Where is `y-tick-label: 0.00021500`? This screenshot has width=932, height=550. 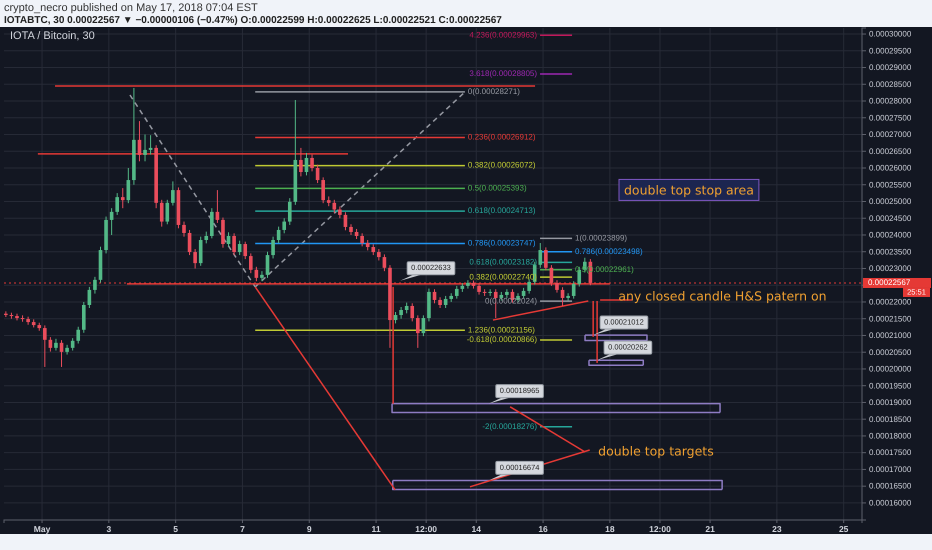 y-tick-label: 0.00021500 is located at coordinates (890, 319).